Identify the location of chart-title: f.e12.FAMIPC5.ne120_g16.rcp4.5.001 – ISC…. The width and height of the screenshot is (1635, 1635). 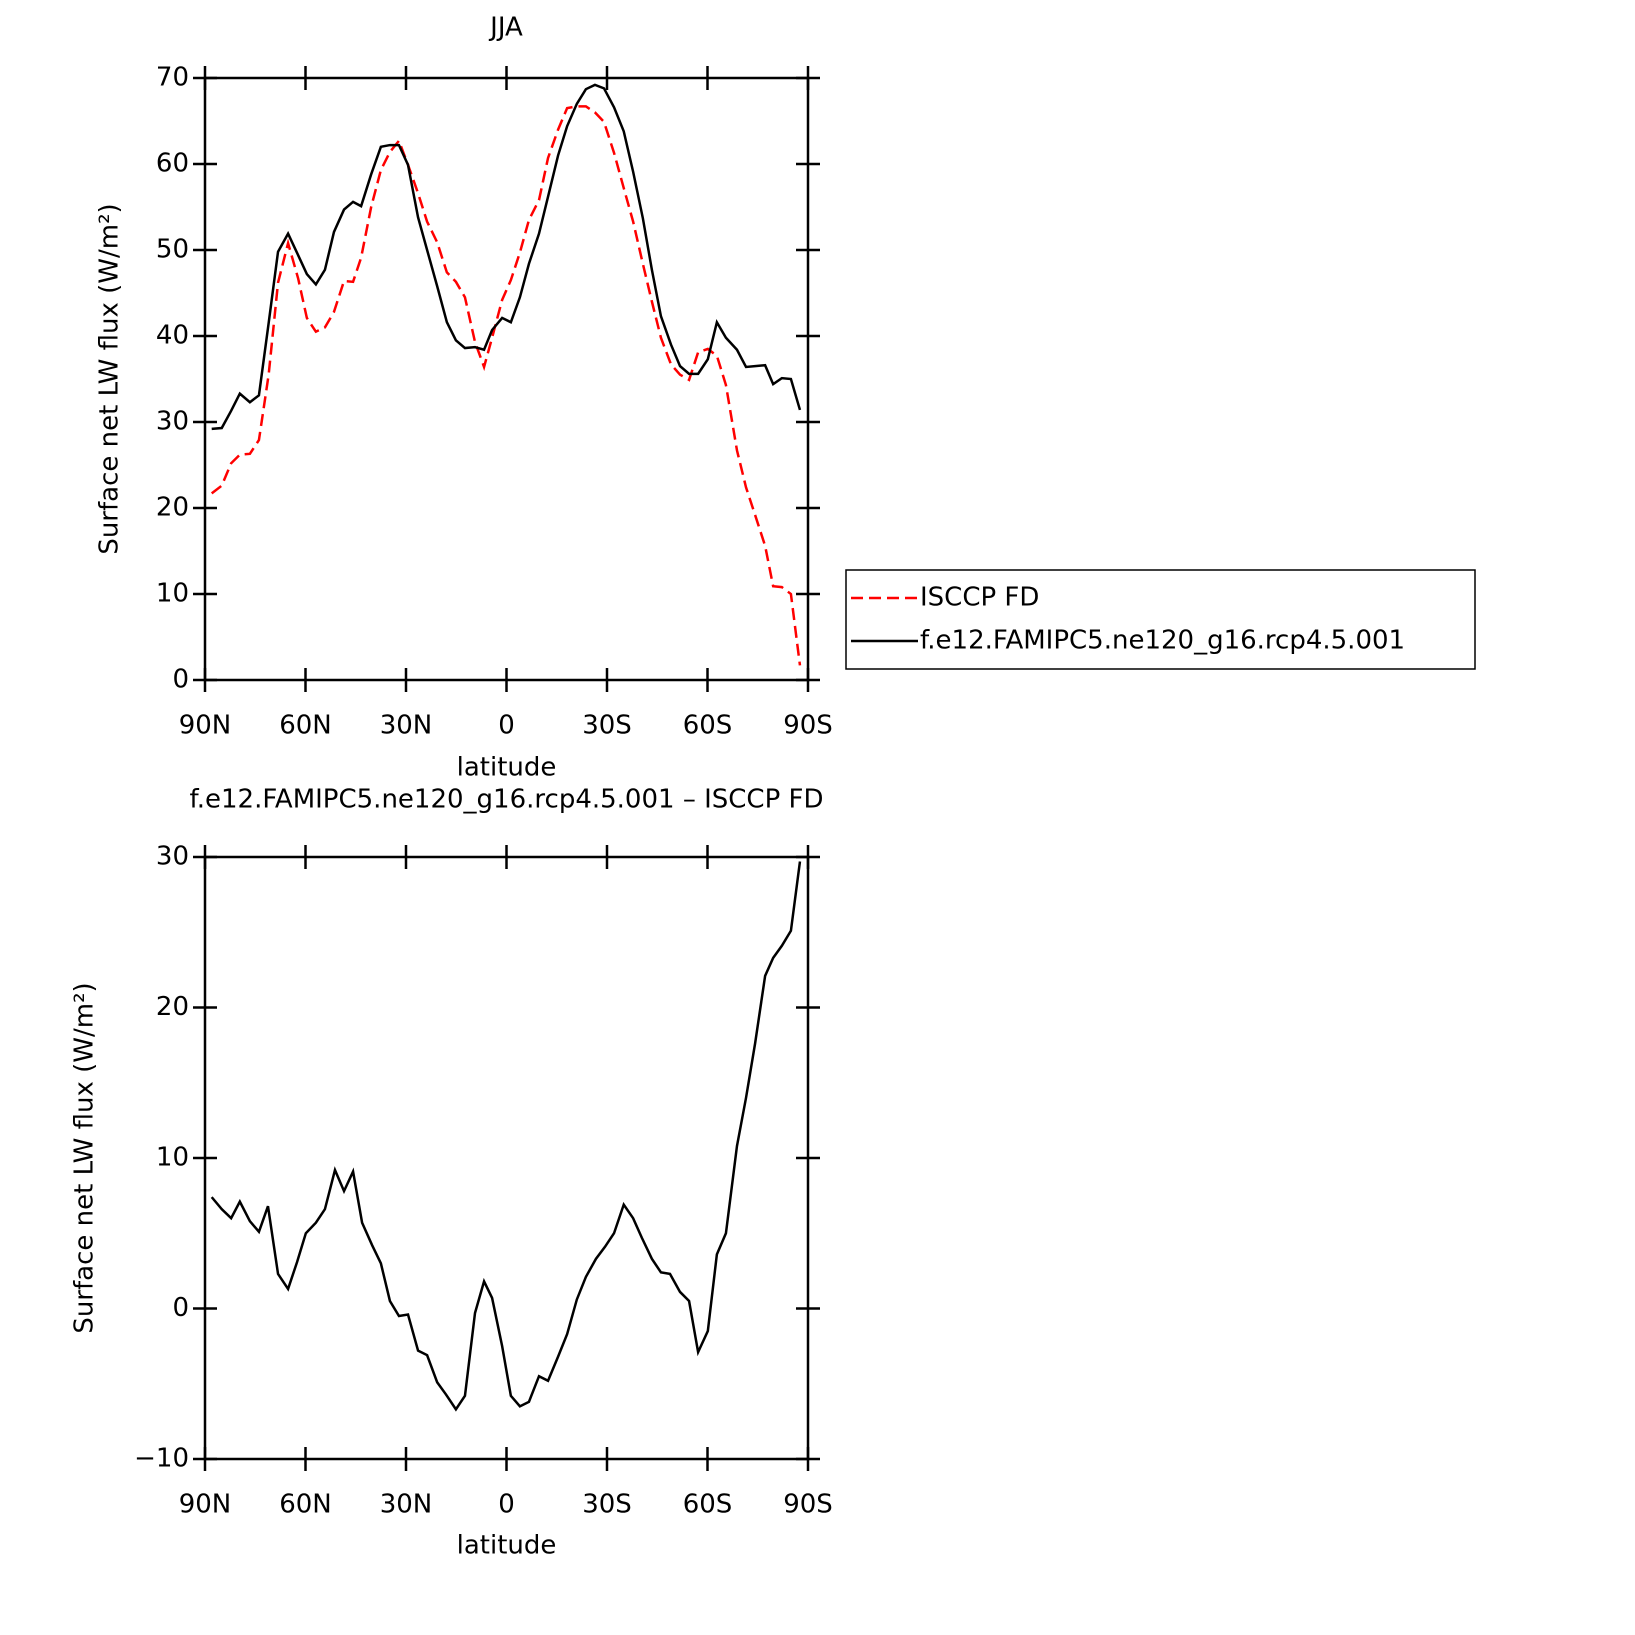
(506, 800).